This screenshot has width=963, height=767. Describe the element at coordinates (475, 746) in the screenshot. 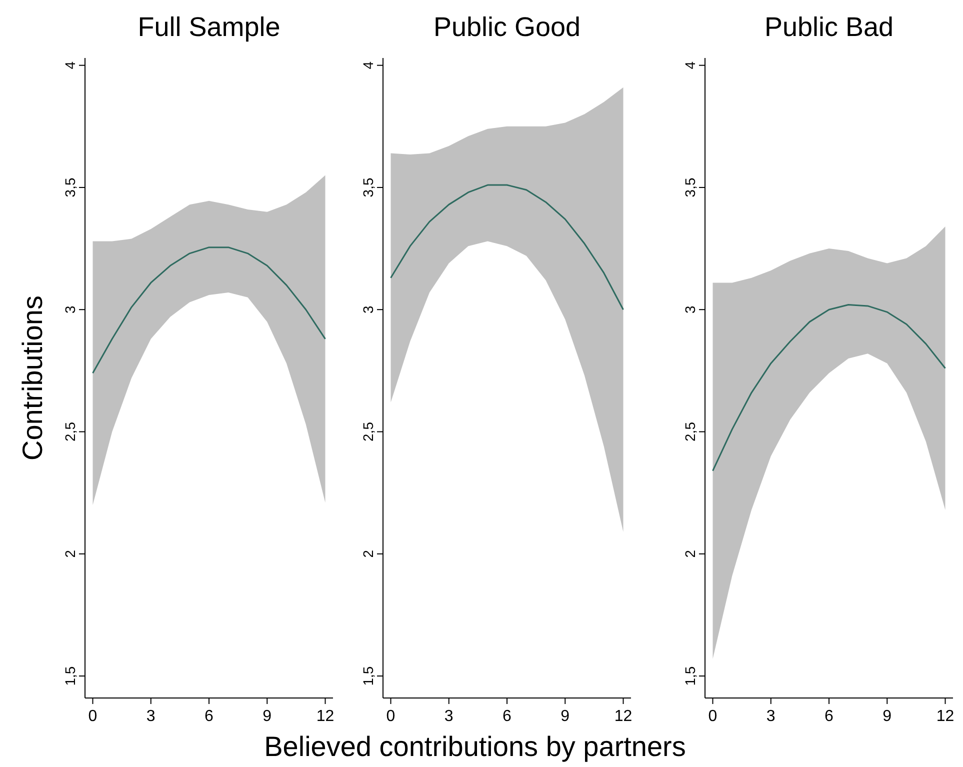

I see `x-axis-title: Believed contributions by partners` at that location.